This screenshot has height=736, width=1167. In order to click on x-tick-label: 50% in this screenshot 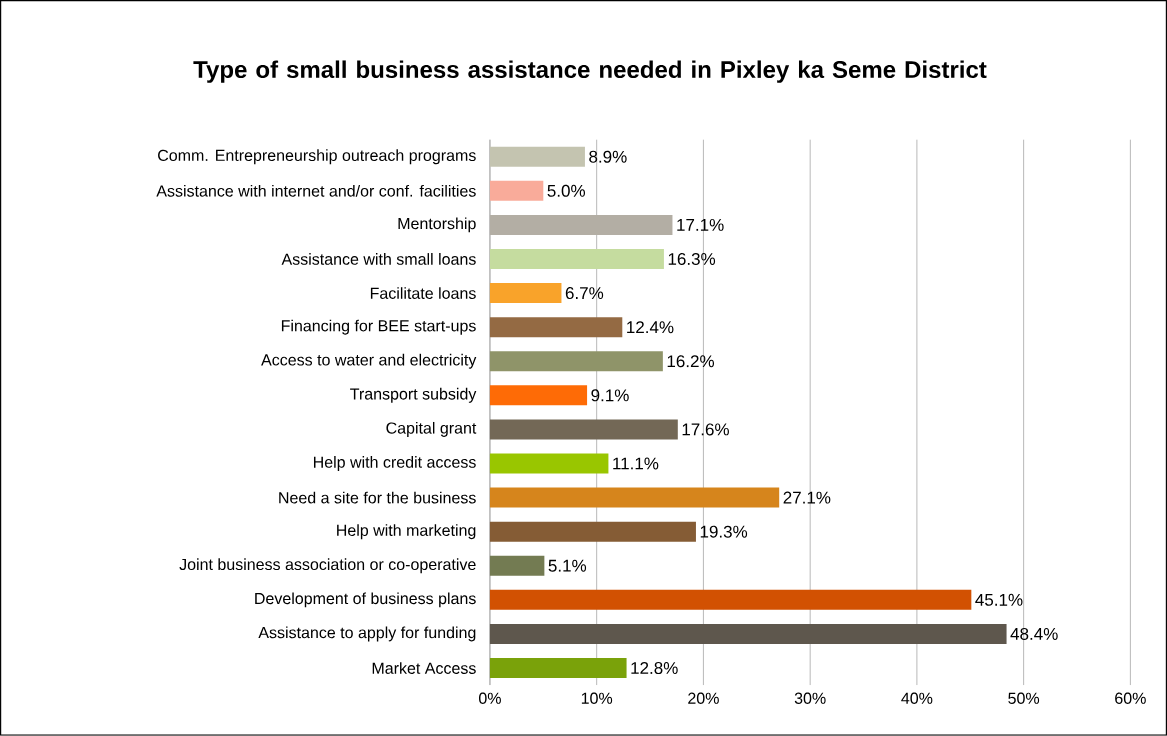, I will do `click(1024, 698)`.